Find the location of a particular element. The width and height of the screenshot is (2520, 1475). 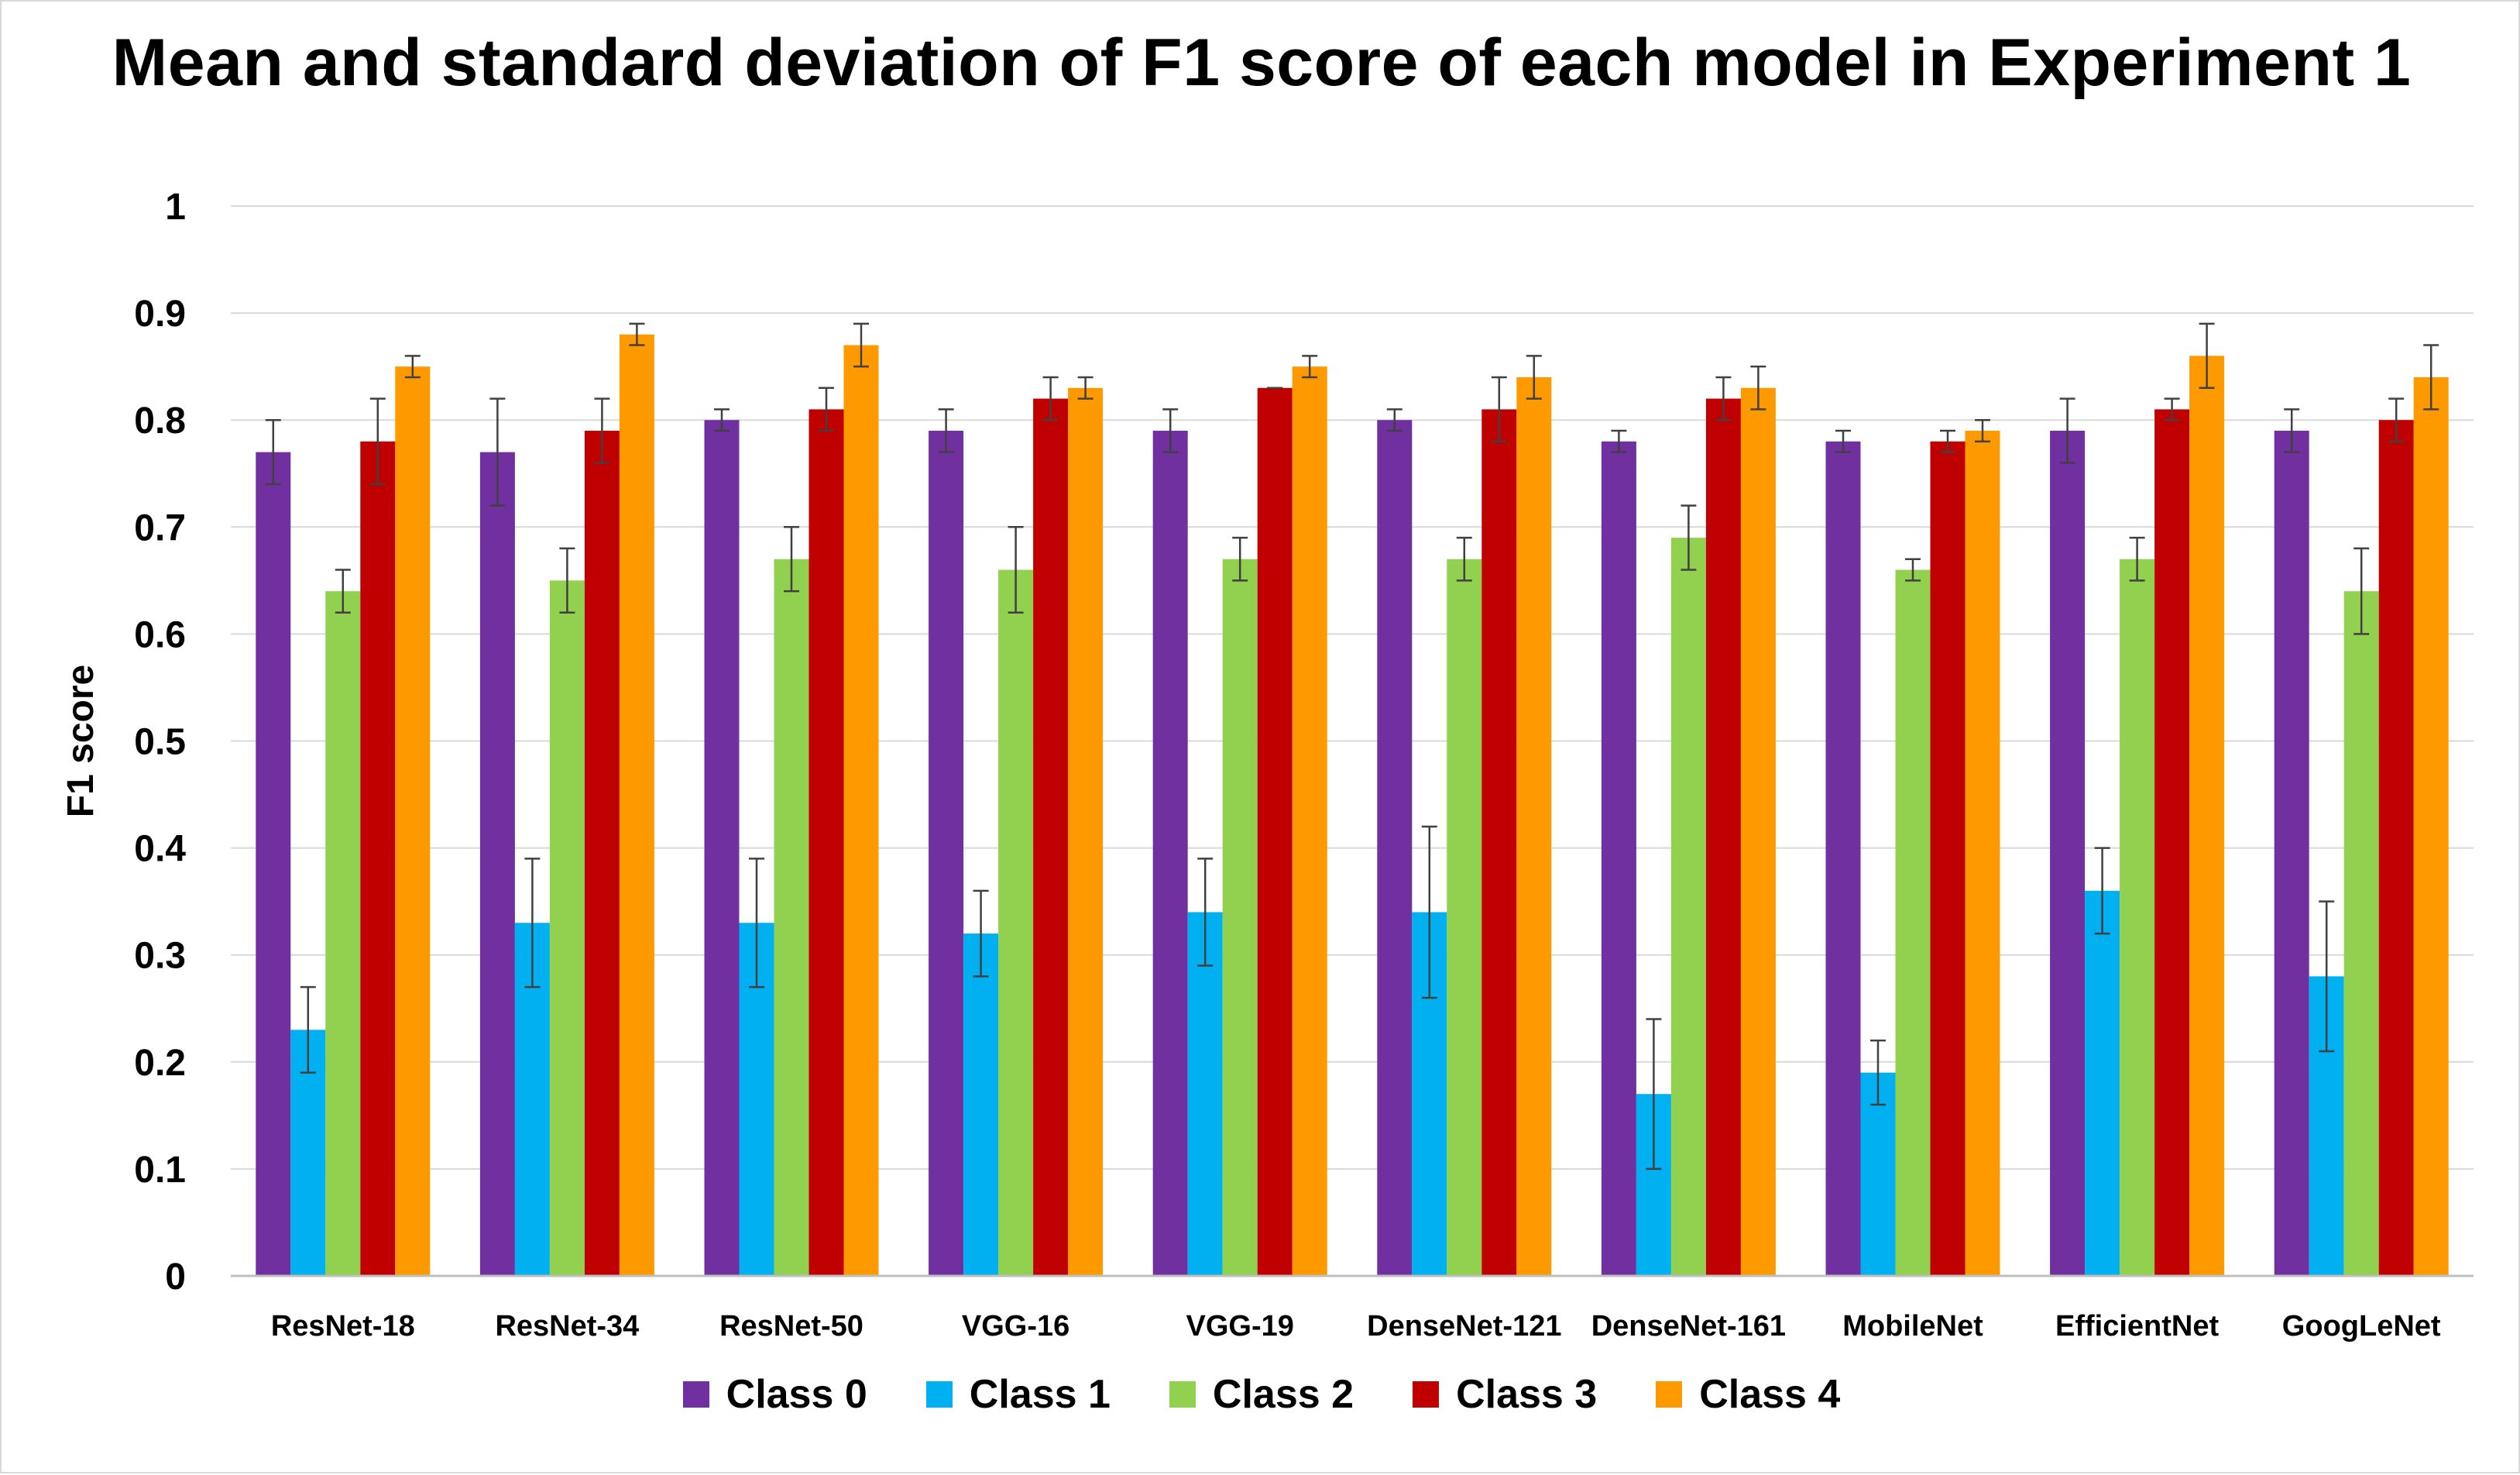

legend-label: Class 0 is located at coordinates (797, 1395).